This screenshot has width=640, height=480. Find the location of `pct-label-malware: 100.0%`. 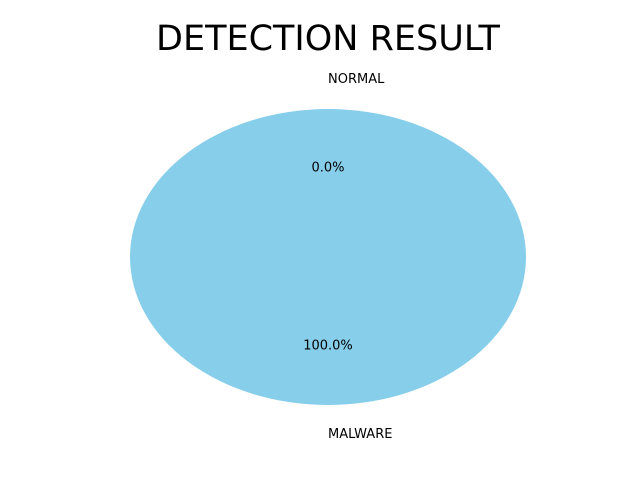

pct-label-malware: 100.0% is located at coordinates (328, 345).